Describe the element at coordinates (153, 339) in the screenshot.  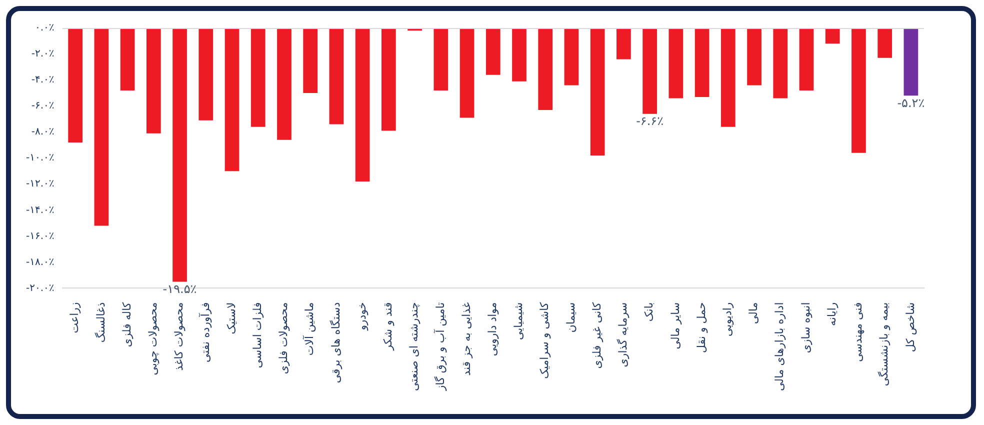
I see `x-tick-label: محصولات چوبی` at that location.